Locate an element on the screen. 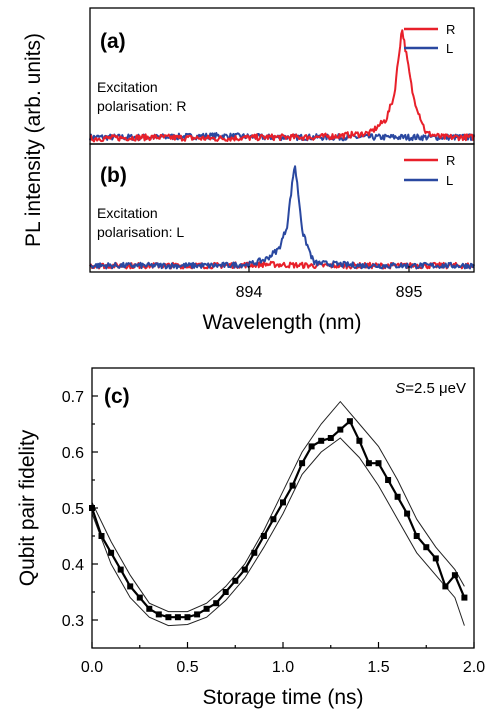 This screenshot has height=718, width=486. panel-b-frame is located at coordinates (282, 208).